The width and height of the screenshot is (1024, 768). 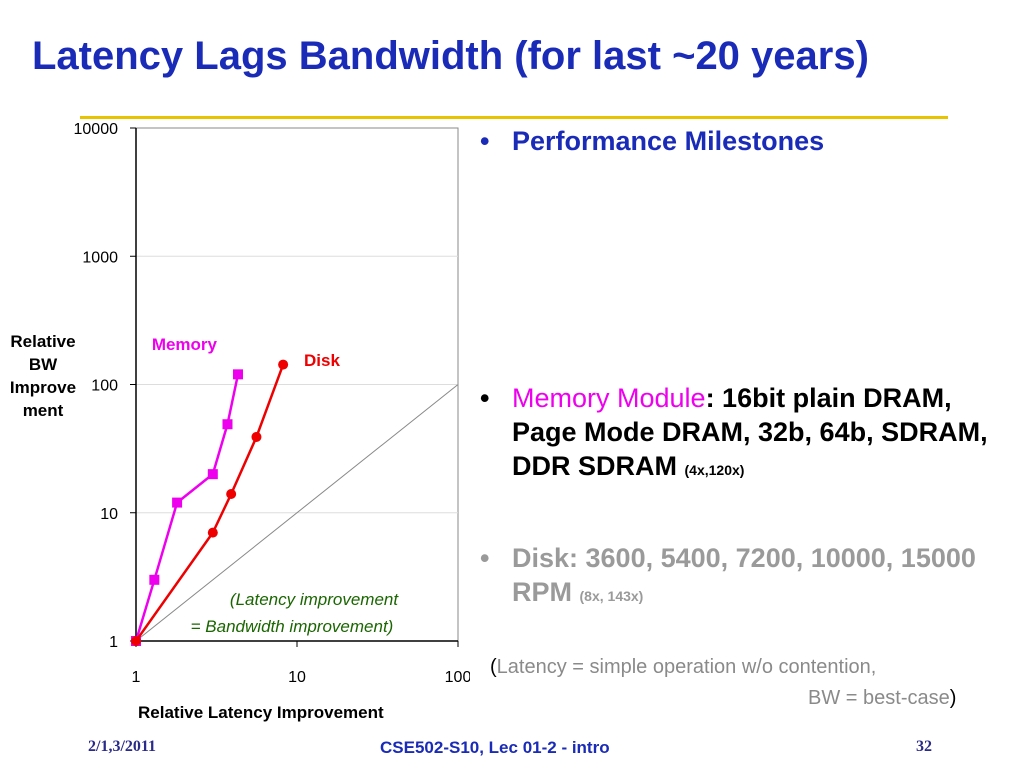 What do you see at coordinates (953, 698) in the screenshot?
I see `note-close-paren: )` at bounding box center [953, 698].